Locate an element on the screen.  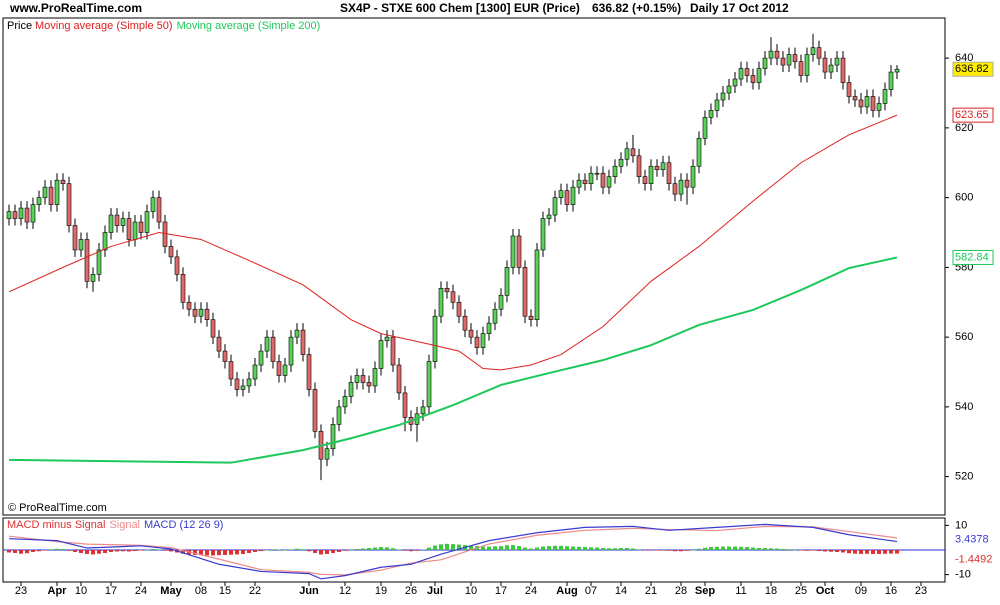
instrument: SX4P - STXE 600 Chem [1300] EUR (Price) is located at coordinates (460, 8).